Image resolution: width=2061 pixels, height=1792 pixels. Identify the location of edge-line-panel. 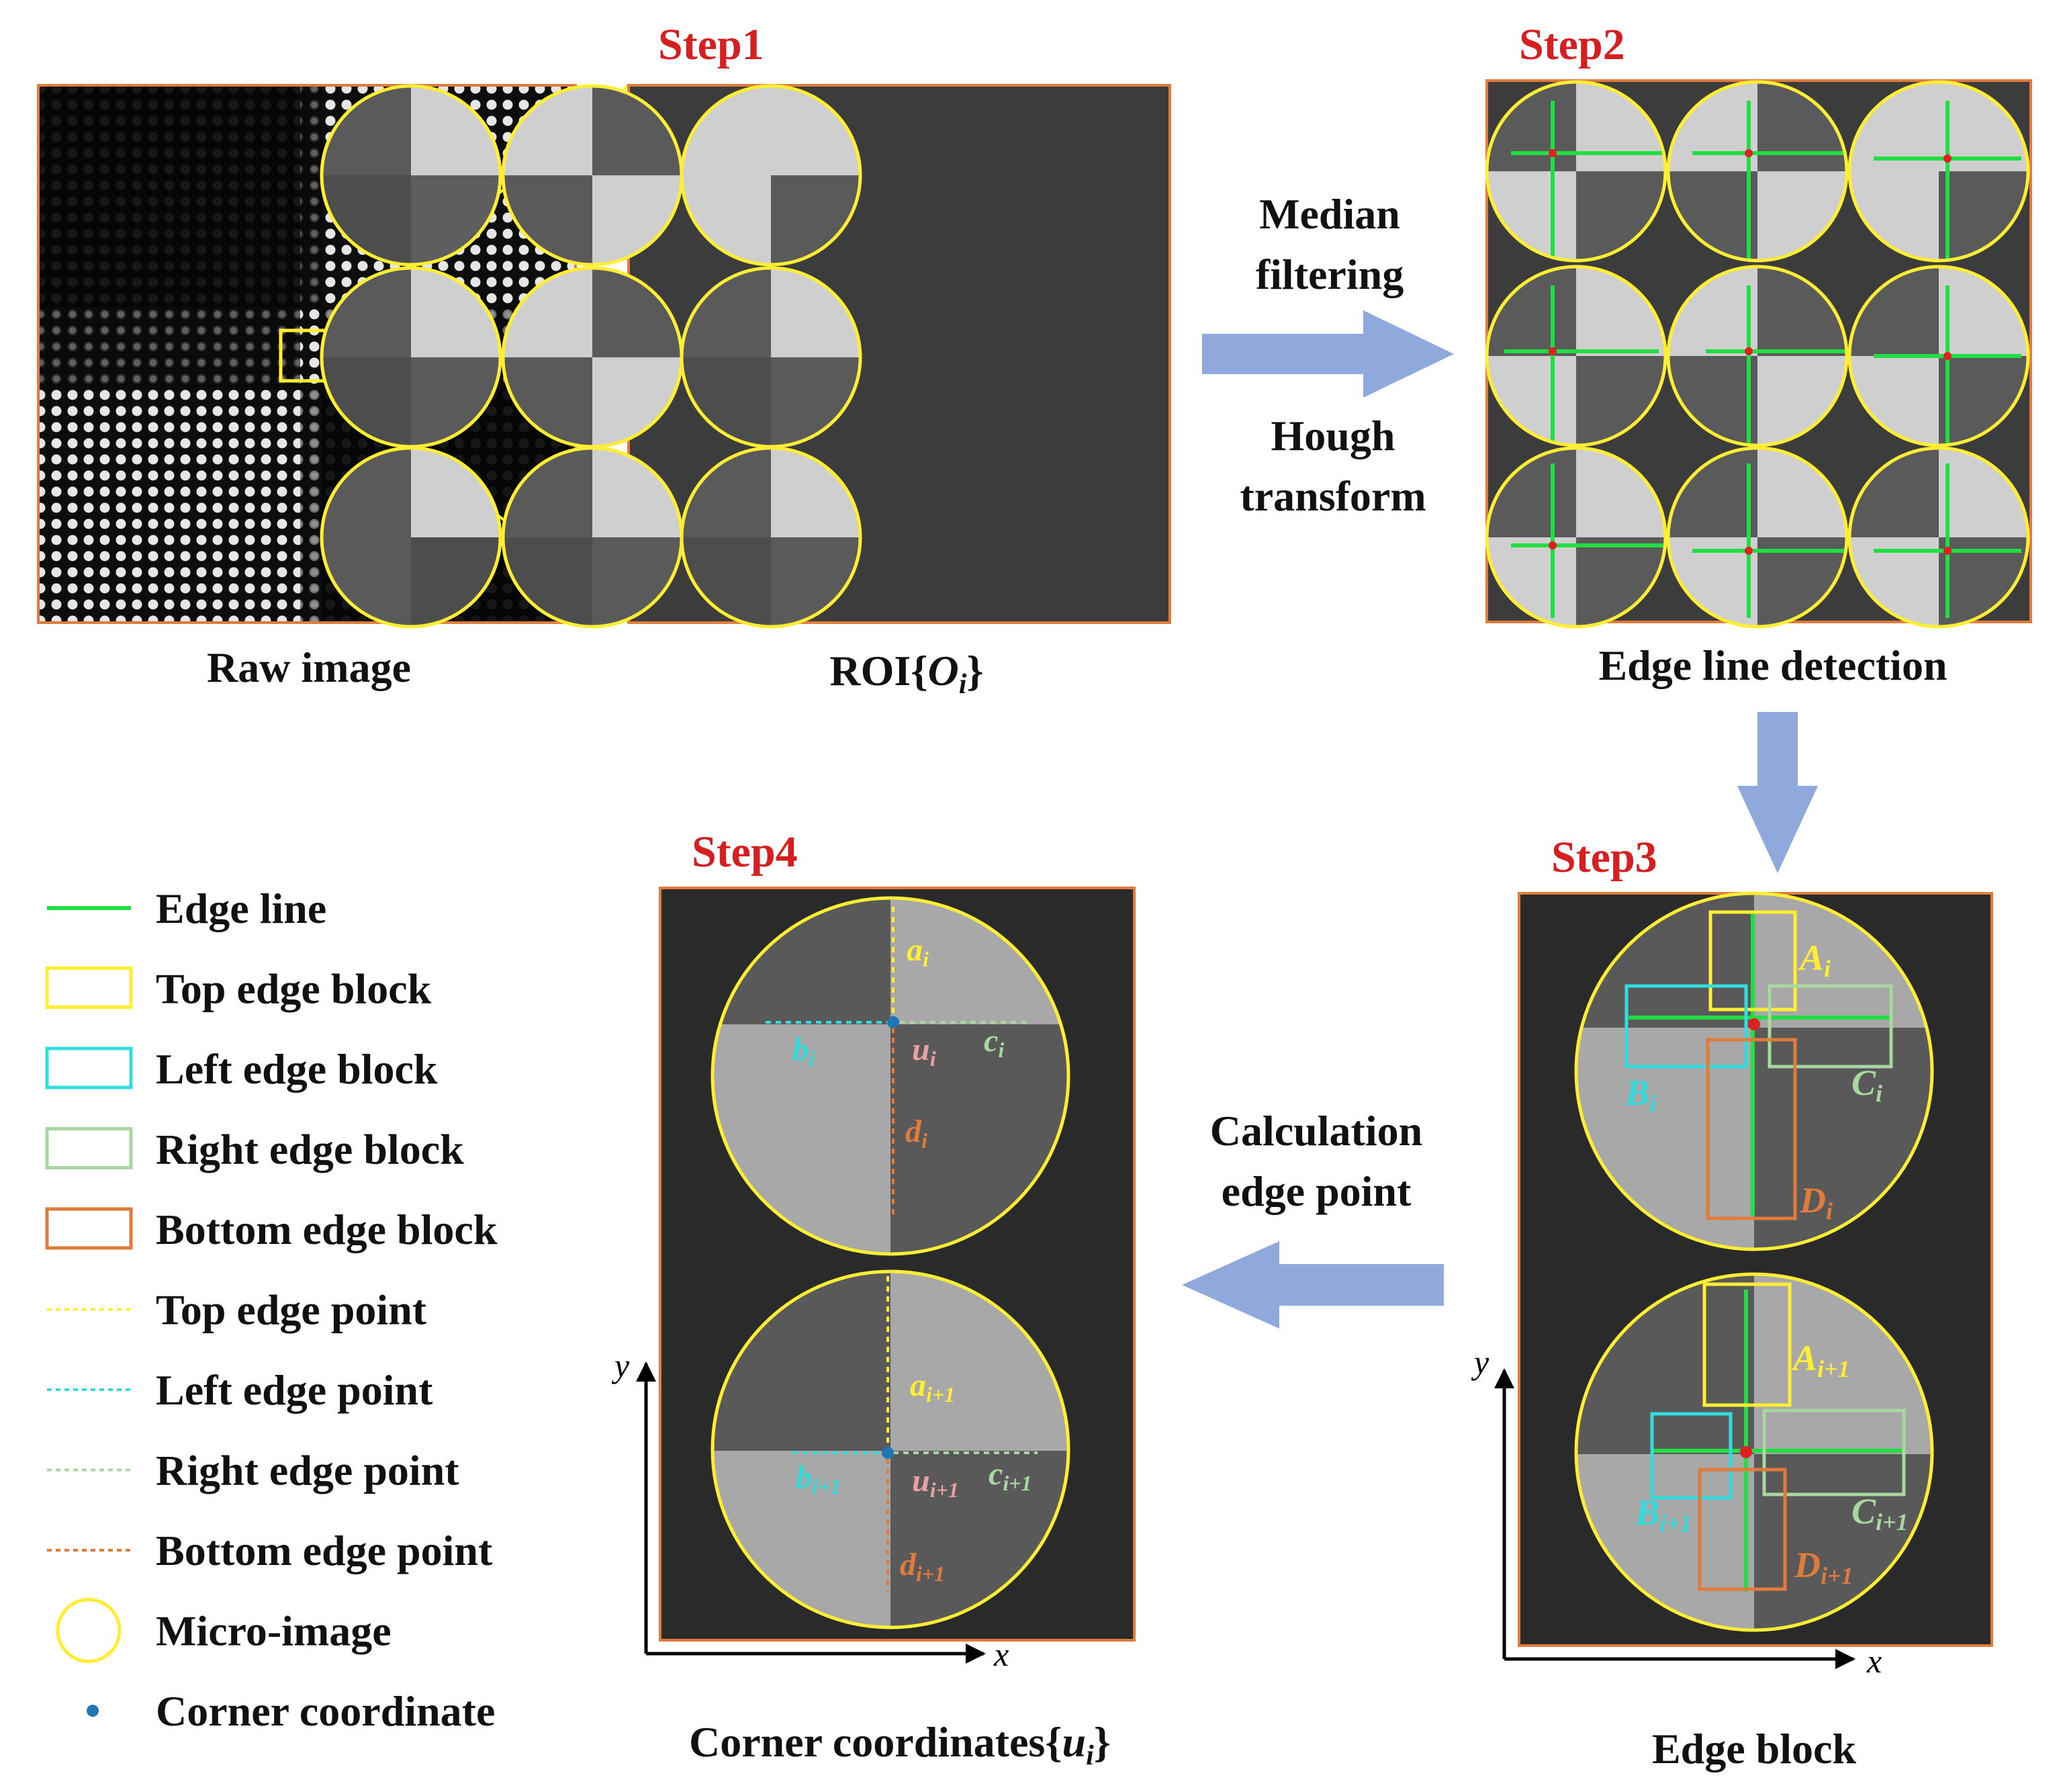
(1758, 354).